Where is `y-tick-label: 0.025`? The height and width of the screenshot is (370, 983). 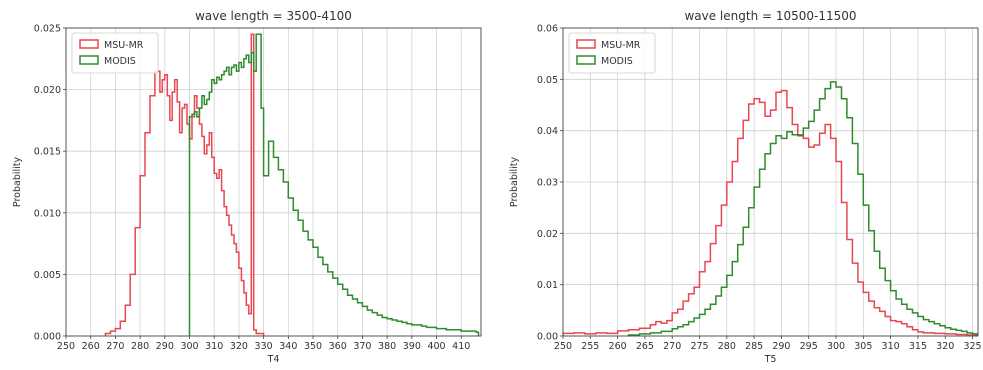
y-tick-label: 0.025 is located at coordinates (47, 29).